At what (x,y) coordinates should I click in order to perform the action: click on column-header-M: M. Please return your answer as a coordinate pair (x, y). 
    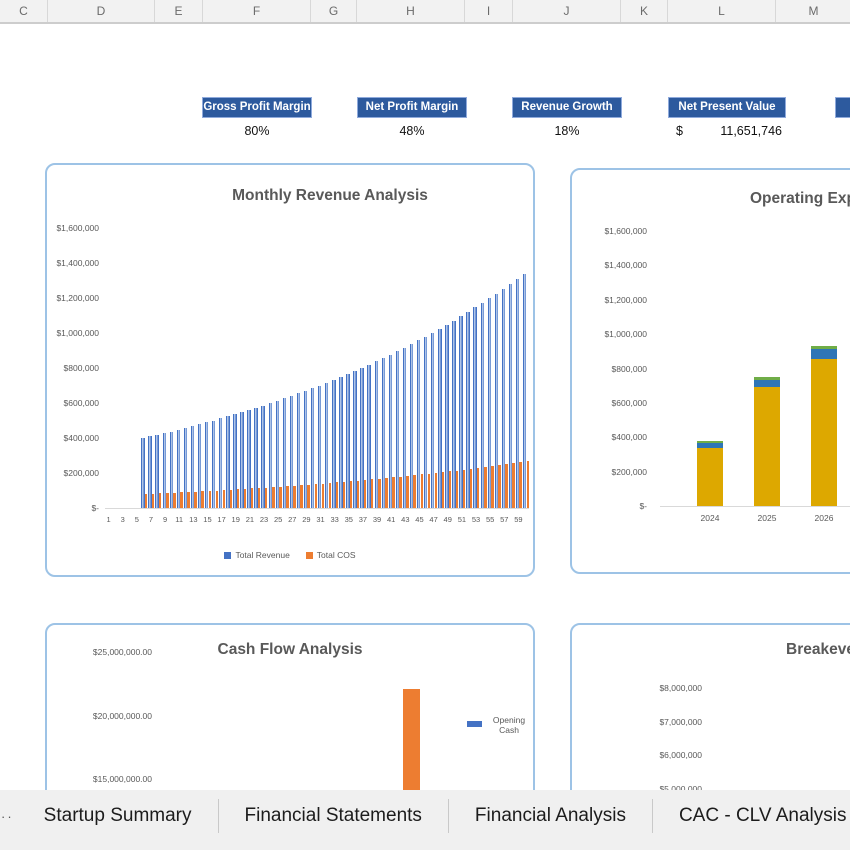
    Looking at the image, I should click on (813, 11).